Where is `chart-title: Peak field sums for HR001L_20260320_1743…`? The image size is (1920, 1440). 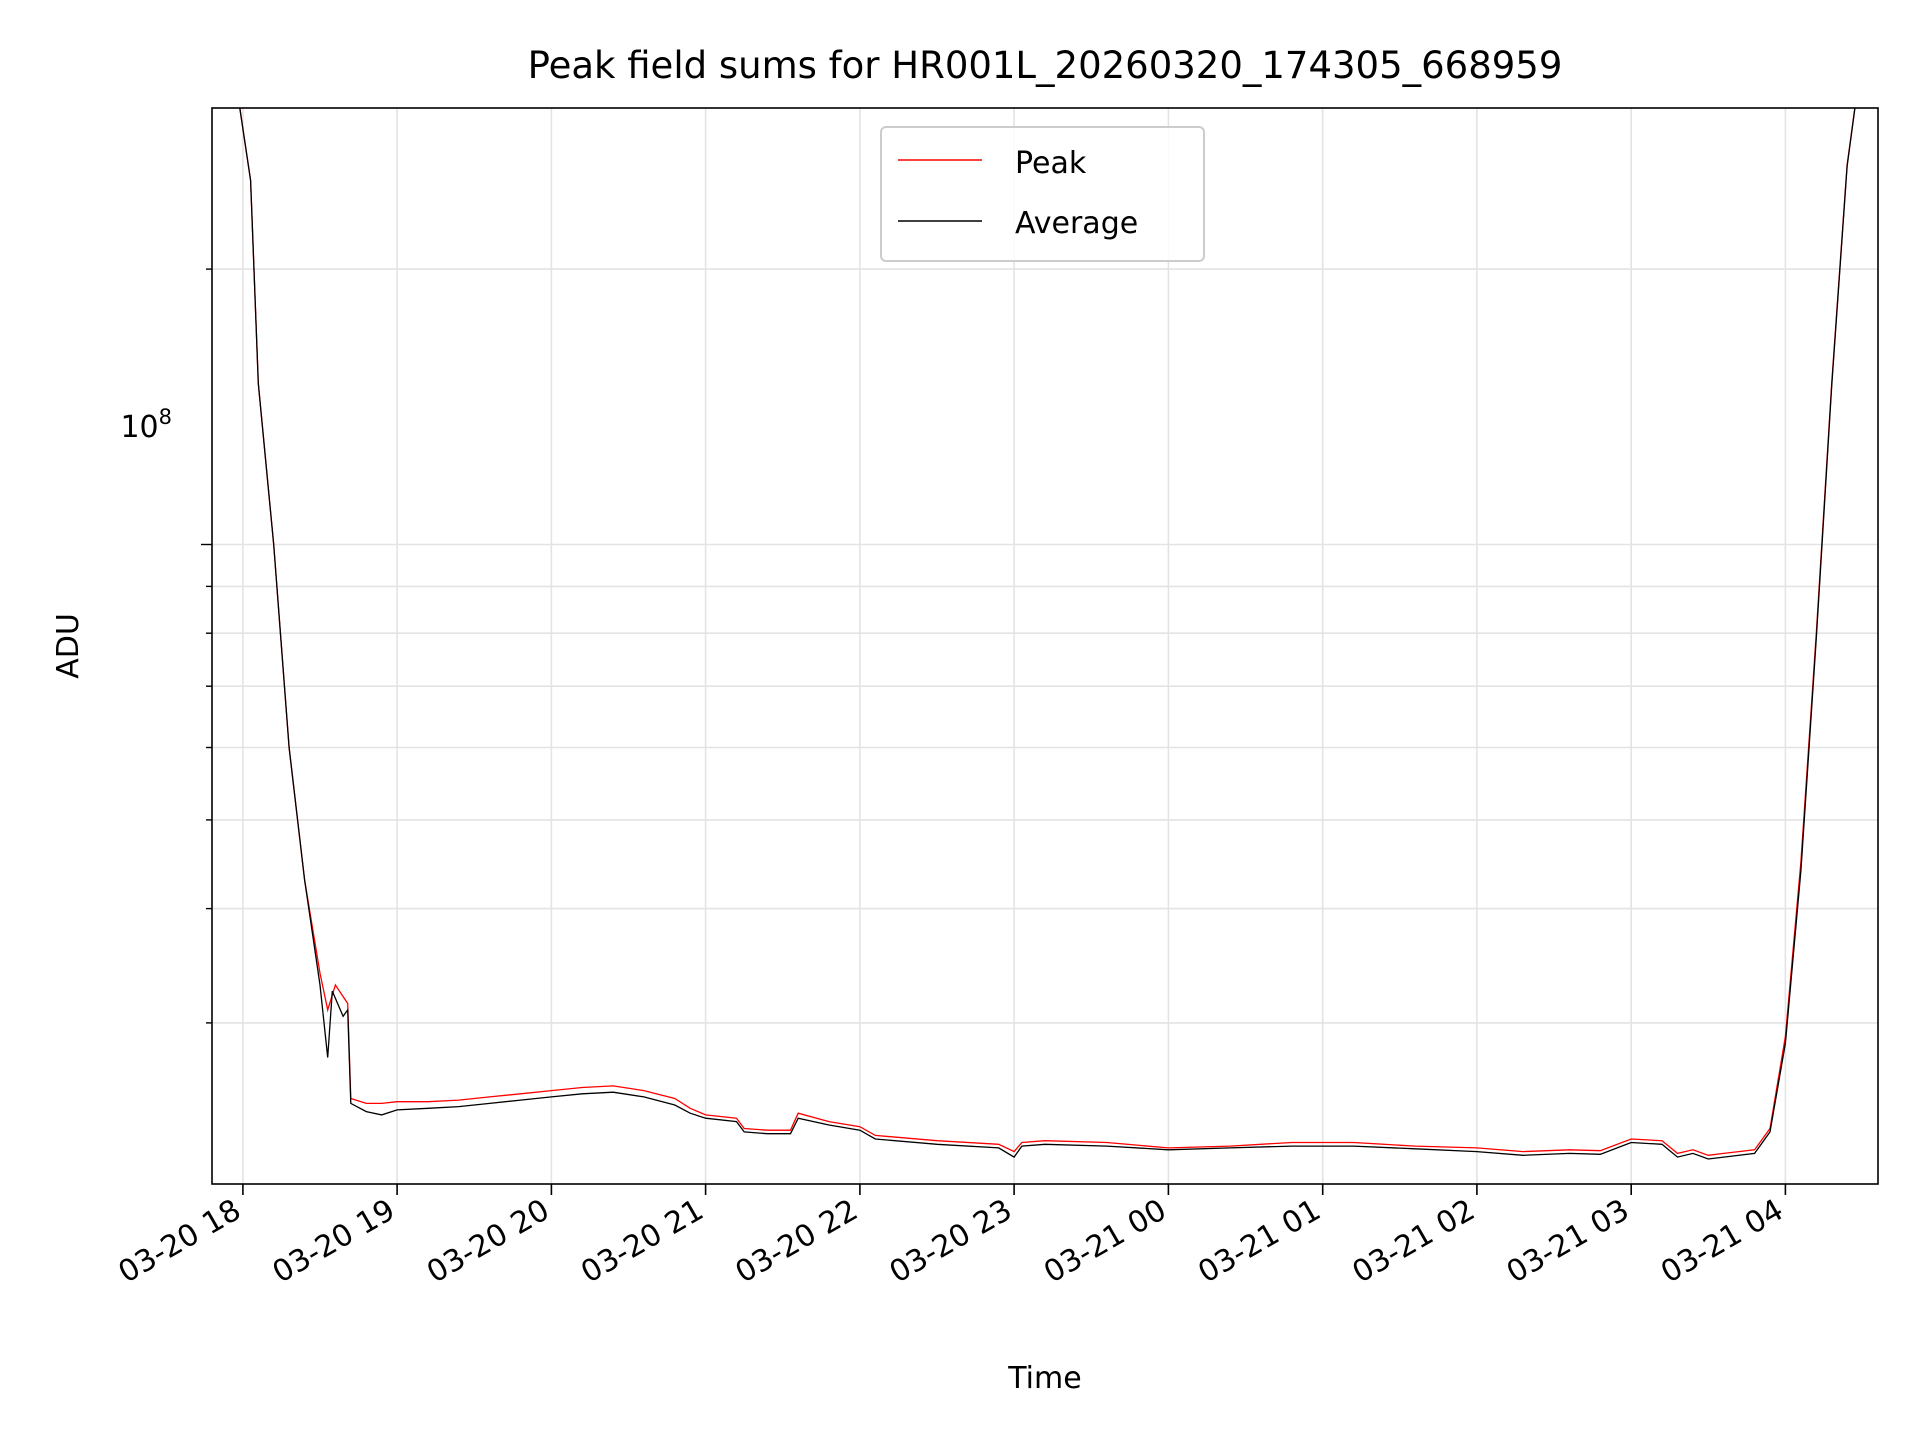 chart-title: Peak field sums for HR001L_20260320_1743… is located at coordinates (1045, 65).